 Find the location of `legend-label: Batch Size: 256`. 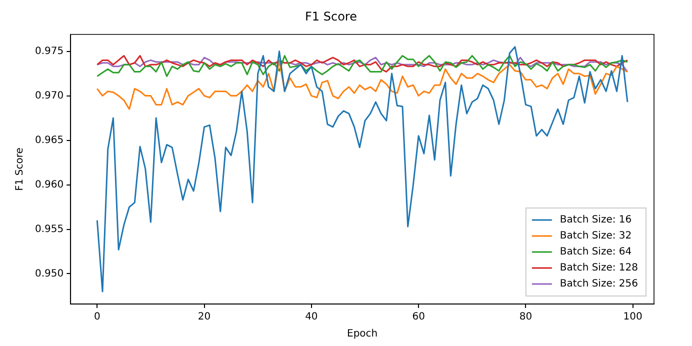

legend-label: Batch Size: 256 is located at coordinates (599, 284).